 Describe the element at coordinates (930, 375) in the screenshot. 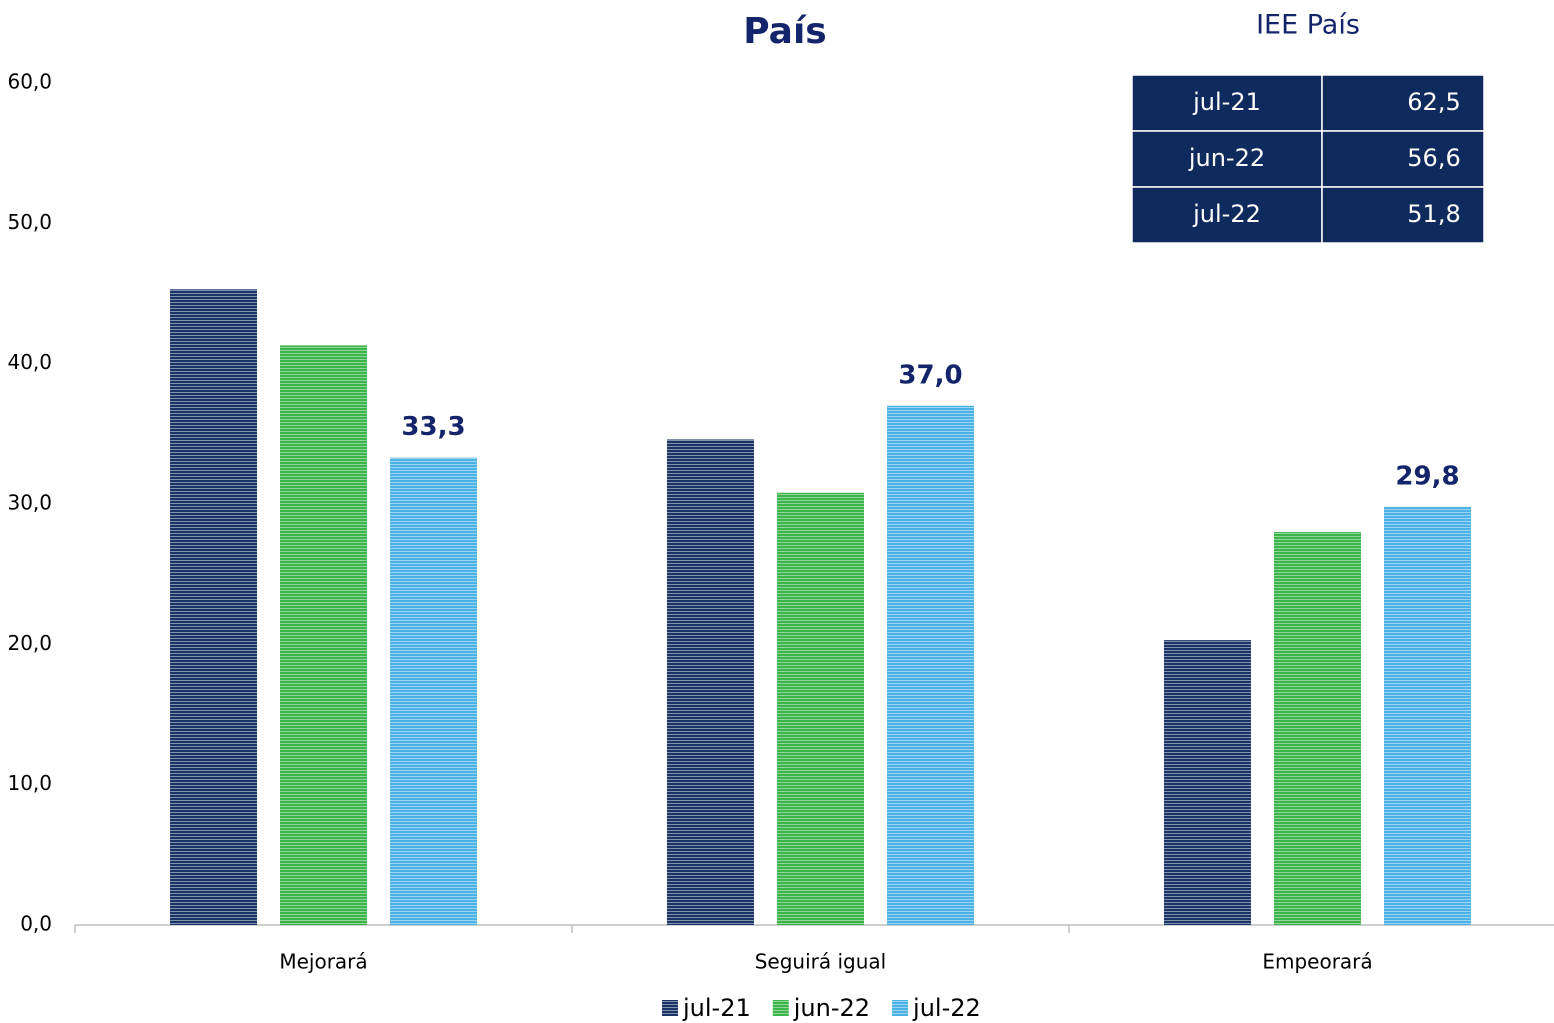

I see `data-label: 37,0` at that location.